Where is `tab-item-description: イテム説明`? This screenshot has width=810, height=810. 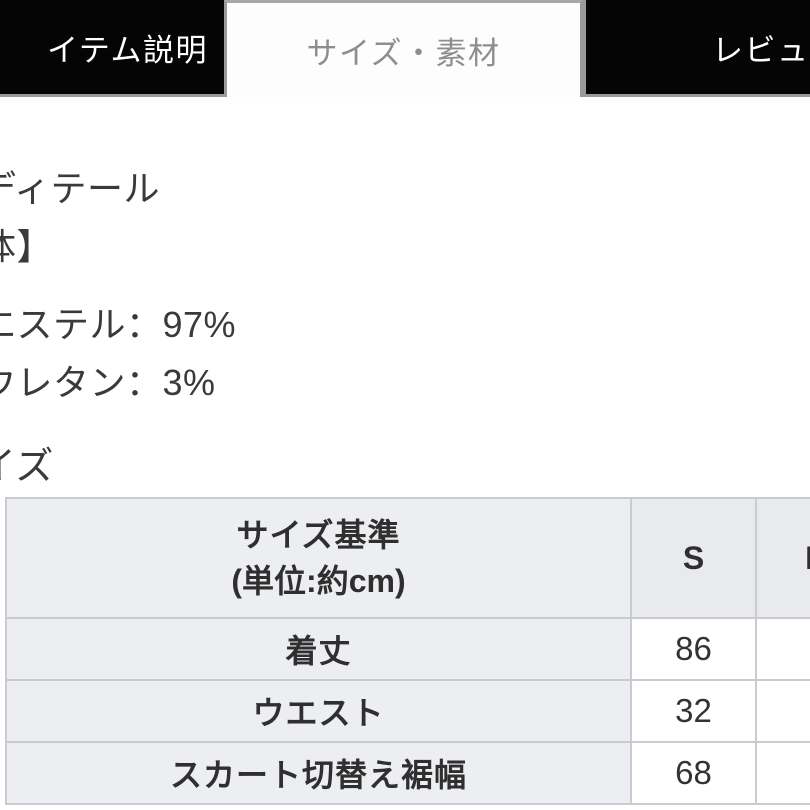
tab-item-description: イテム説明 is located at coordinates (113, 48).